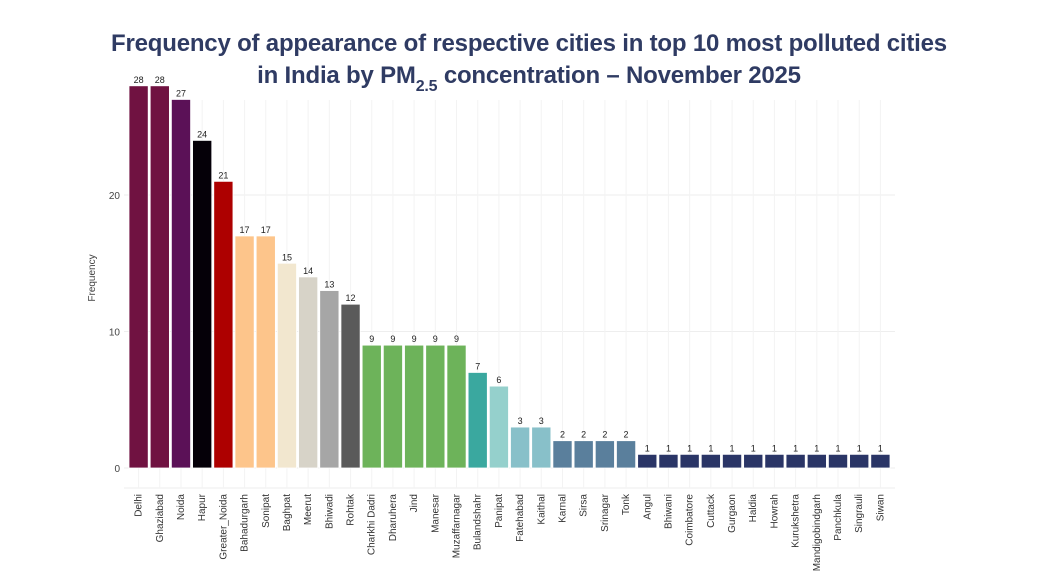  What do you see at coordinates (117, 469) in the screenshot?
I see `y-tick-label: 0` at bounding box center [117, 469].